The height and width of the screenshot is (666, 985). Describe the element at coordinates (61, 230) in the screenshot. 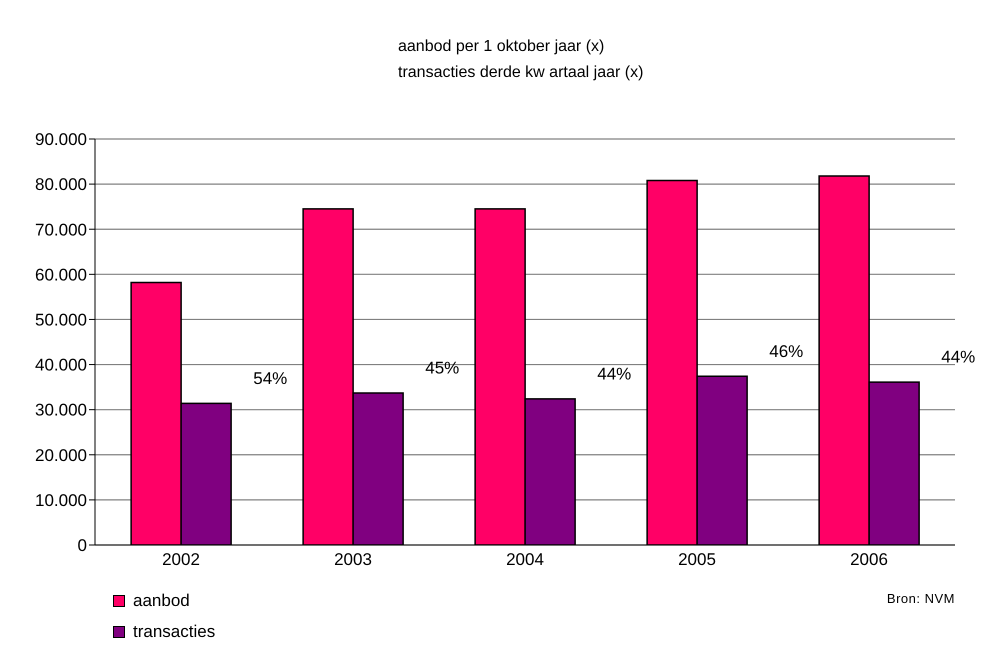

I see `y-tick-label: 70.000` at that location.